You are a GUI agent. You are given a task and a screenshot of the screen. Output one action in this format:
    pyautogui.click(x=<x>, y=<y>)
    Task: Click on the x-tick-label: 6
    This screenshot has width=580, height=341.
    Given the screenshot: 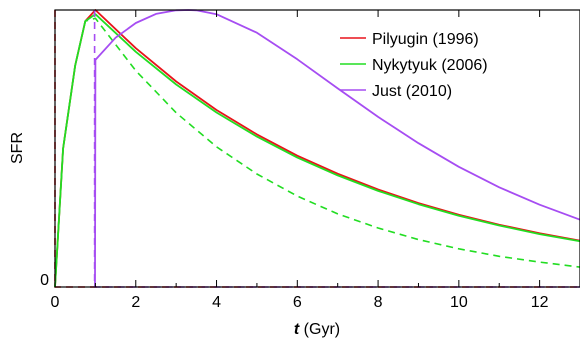 What is the action you would take?
    pyautogui.click(x=297, y=302)
    